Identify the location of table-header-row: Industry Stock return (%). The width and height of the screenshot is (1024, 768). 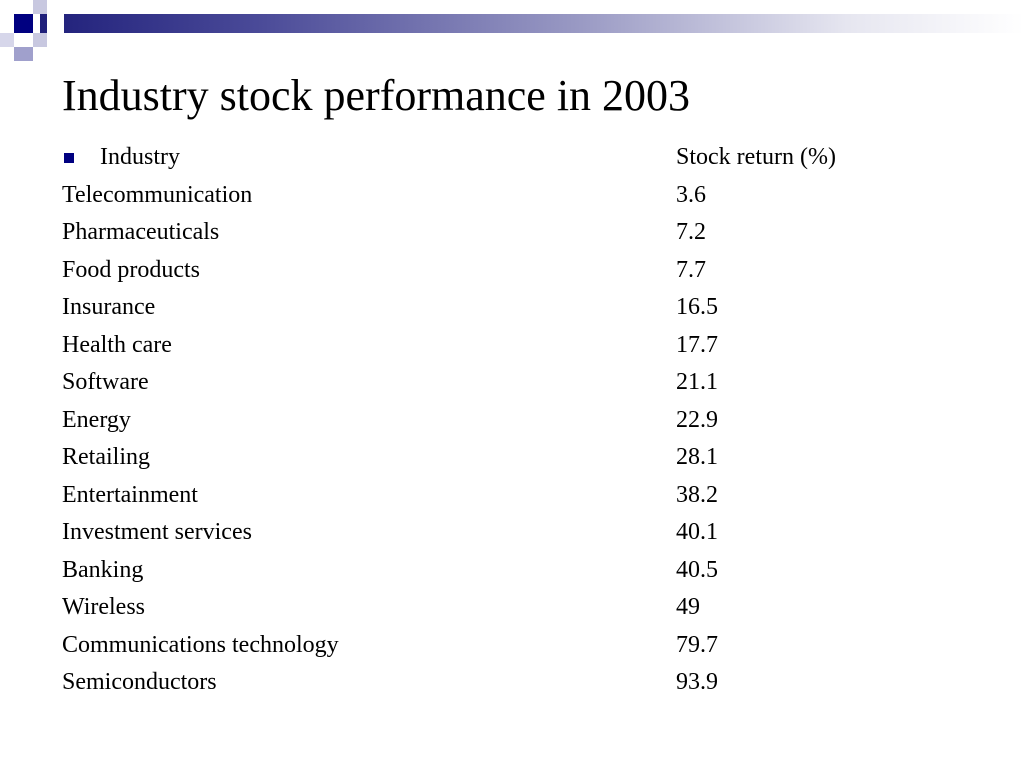
(512, 158).